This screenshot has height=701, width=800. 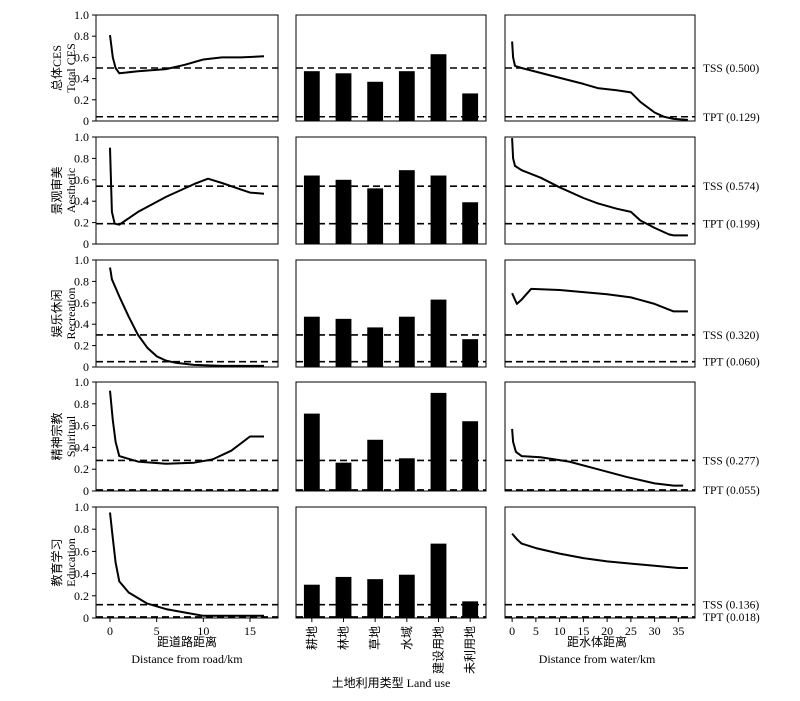 What do you see at coordinates (57, 313) in the screenshot?
I see `y-axis-label-cn: 娱乐休闲` at bounding box center [57, 313].